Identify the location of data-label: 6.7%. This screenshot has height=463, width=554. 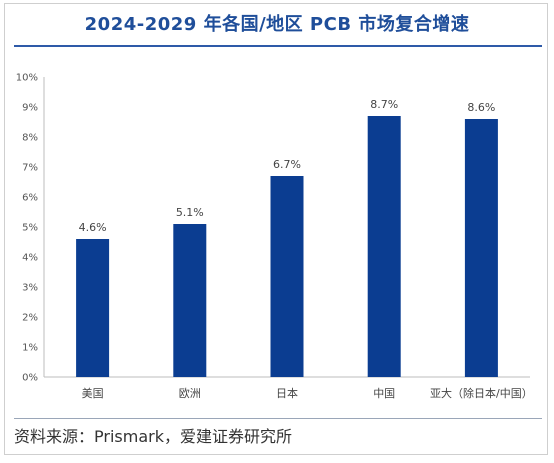
(287, 164).